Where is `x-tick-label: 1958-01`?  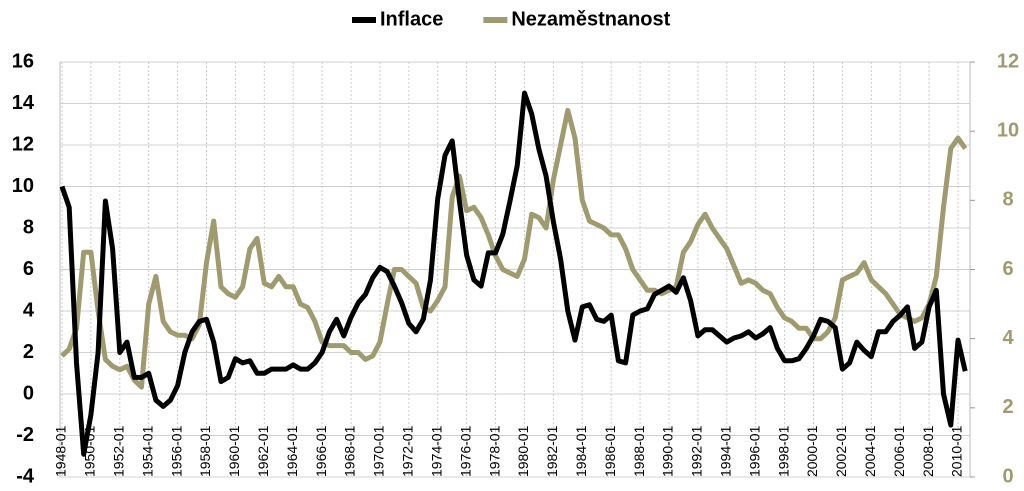 x-tick-label: 1958-01 is located at coordinates (205, 451).